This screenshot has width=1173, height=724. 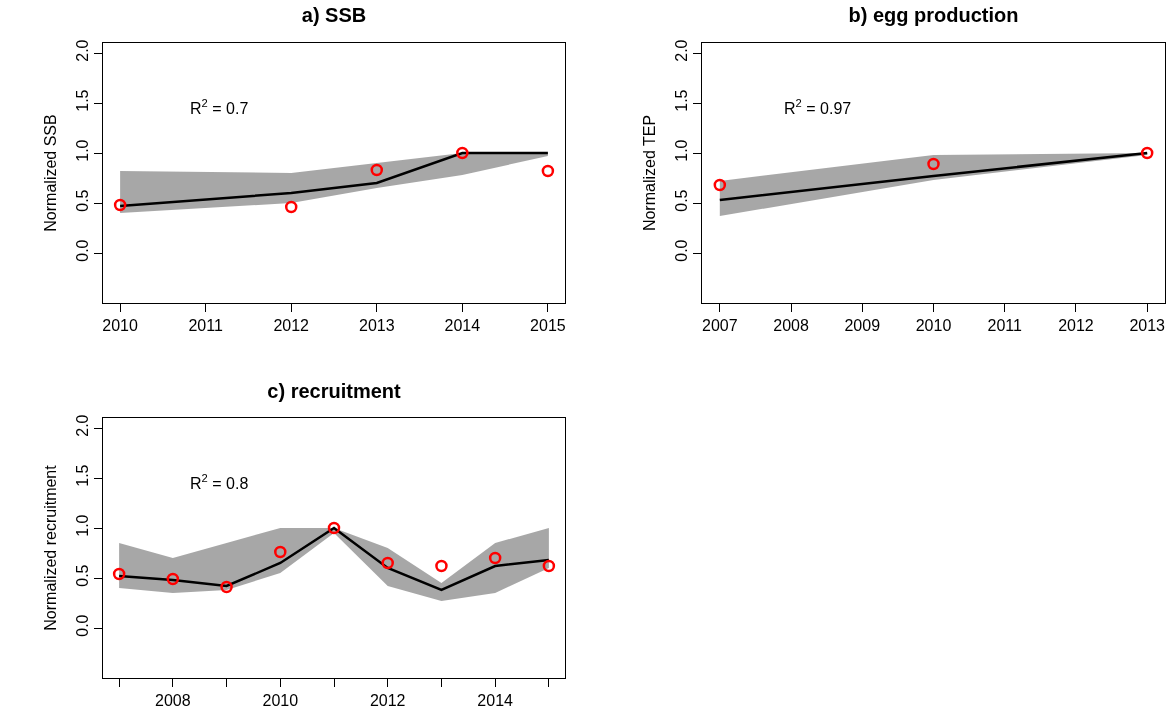 I want to click on y-axis-title: Normalized SSB, so click(x=51, y=173).